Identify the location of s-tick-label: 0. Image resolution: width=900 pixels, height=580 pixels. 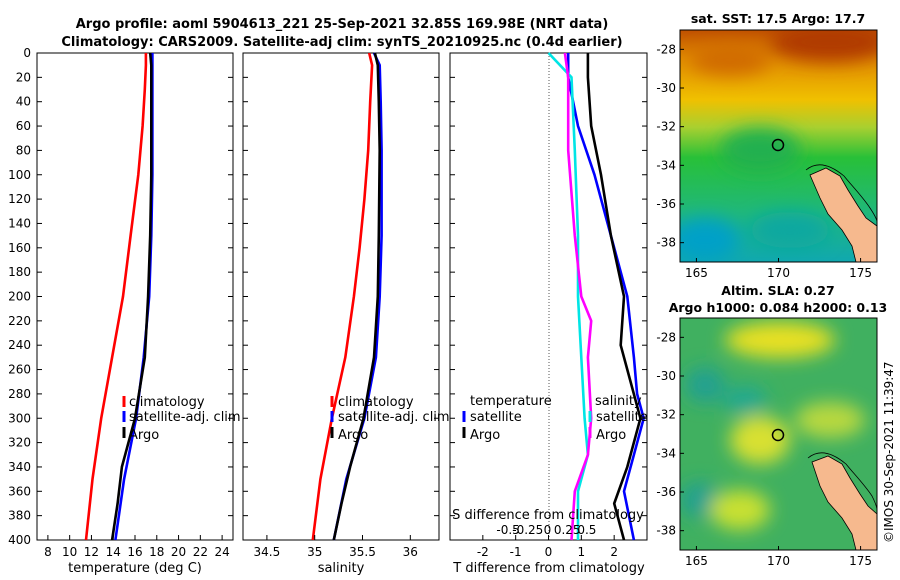
(548, 530).